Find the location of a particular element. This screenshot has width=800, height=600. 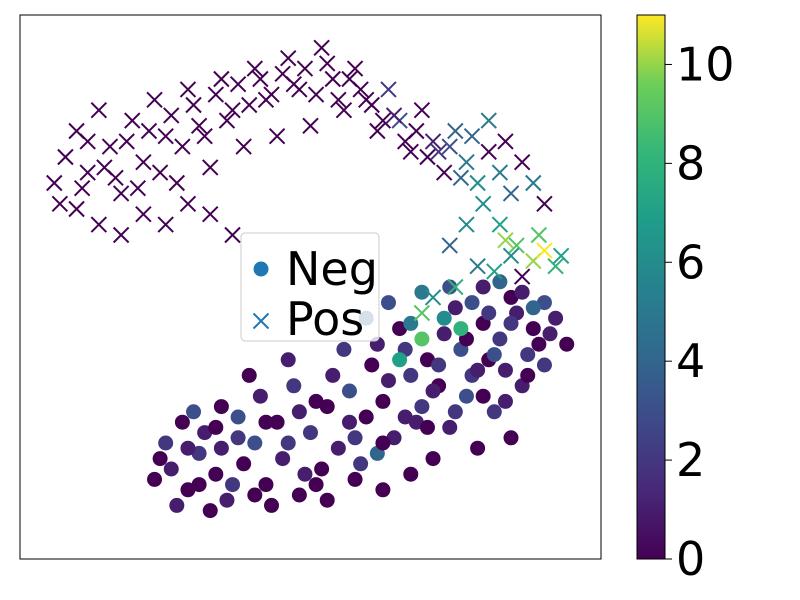

colorbar: 0 2 4 6 8 10 is located at coordinates (685, 300).